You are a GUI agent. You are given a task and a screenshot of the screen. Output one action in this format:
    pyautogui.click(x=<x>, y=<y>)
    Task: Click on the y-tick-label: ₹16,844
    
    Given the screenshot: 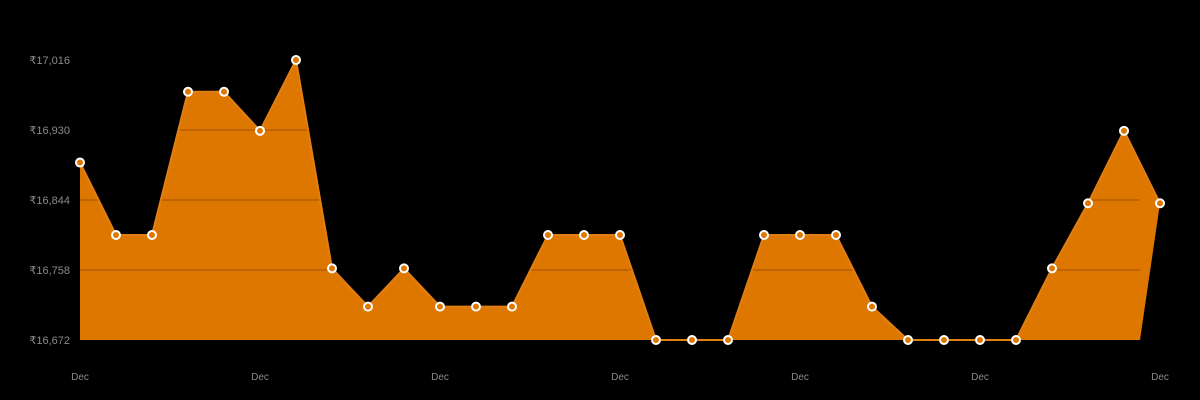 What is the action you would take?
    pyautogui.click(x=49, y=201)
    